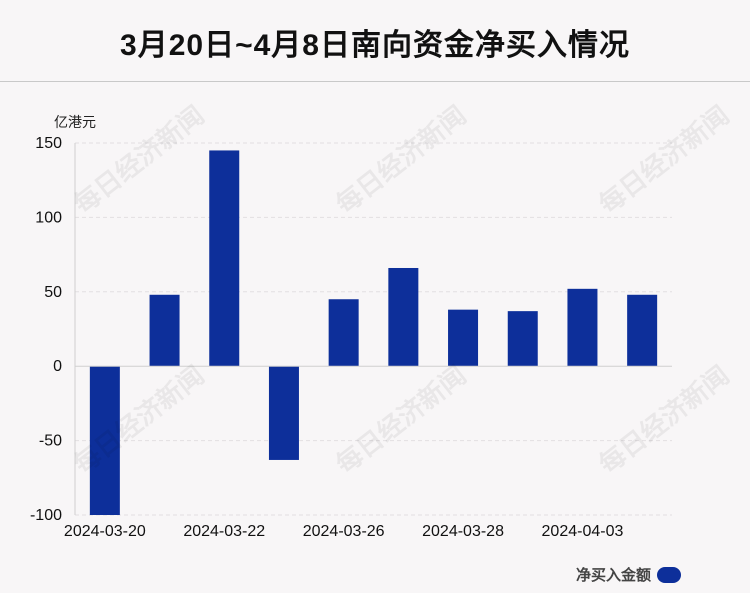 The height and width of the screenshot is (593, 750). What do you see at coordinates (57, 366) in the screenshot?
I see `y-tick-label: 0` at bounding box center [57, 366].